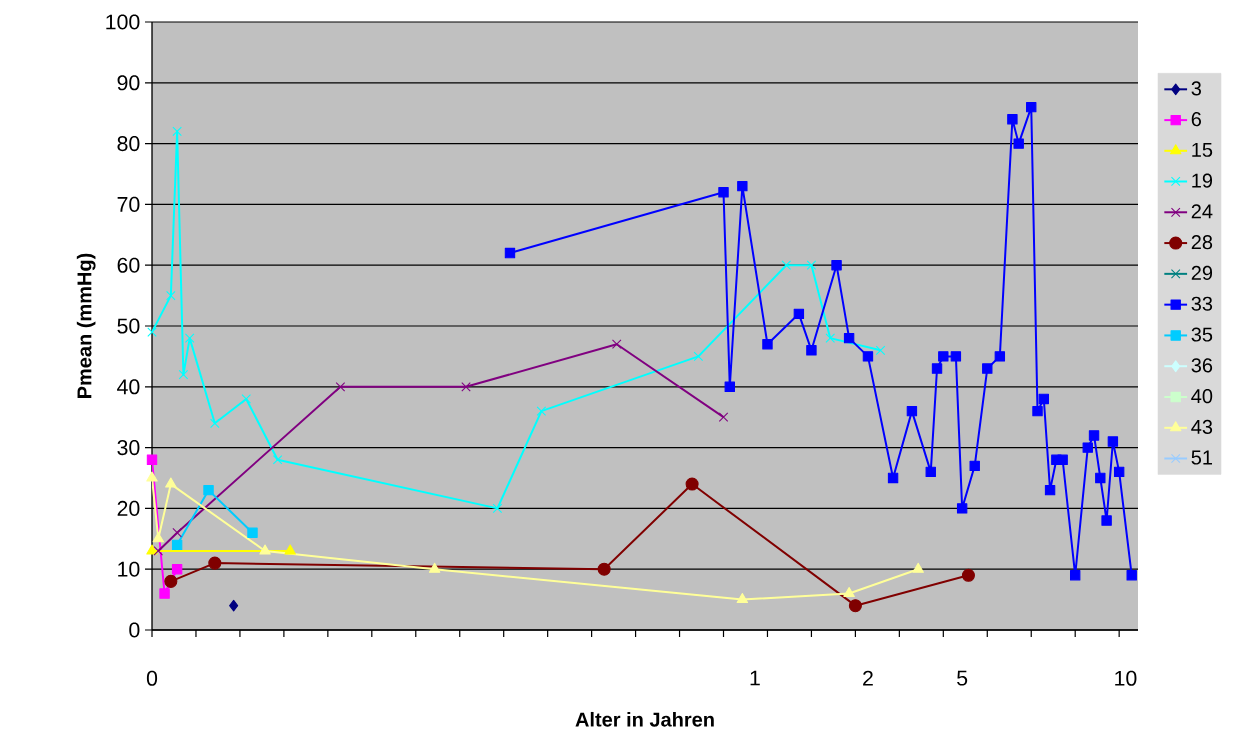 This screenshot has height=735, width=1254. What do you see at coordinates (128, 508) in the screenshot?
I see `y-tick-label: 20` at bounding box center [128, 508].